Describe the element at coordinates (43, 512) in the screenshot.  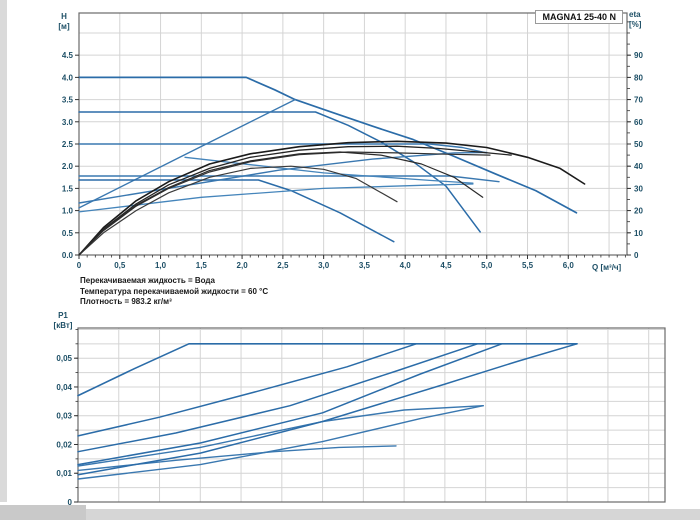
I see `scan-edge-corner` at that location.